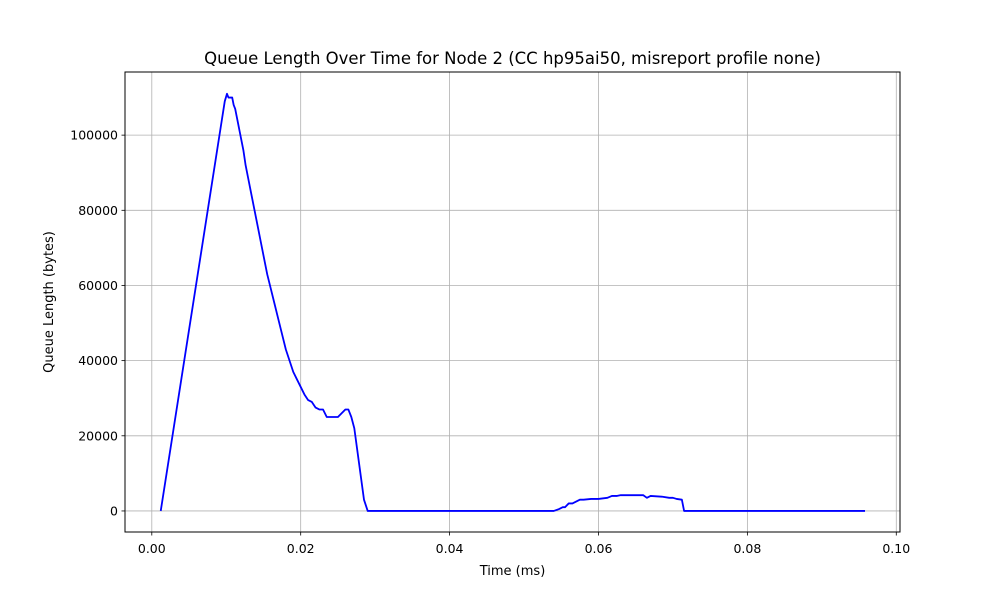 The height and width of the screenshot is (600, 1000). What do you see at coordinates (450, 548) in the screenshot?
I see `x-tick-label: 0.04` at bounding box center [450, 548].